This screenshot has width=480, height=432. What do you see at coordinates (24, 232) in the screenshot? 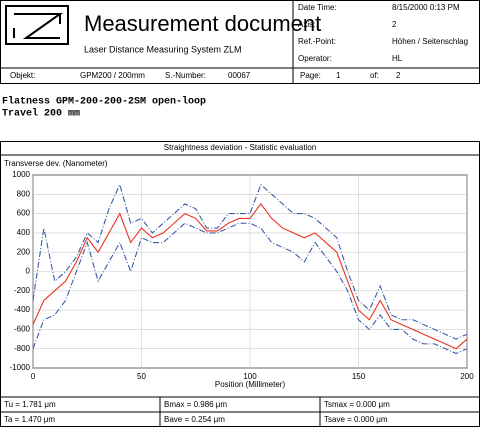
I see `y-tick-label: 400` at bounding box center [24, 232].